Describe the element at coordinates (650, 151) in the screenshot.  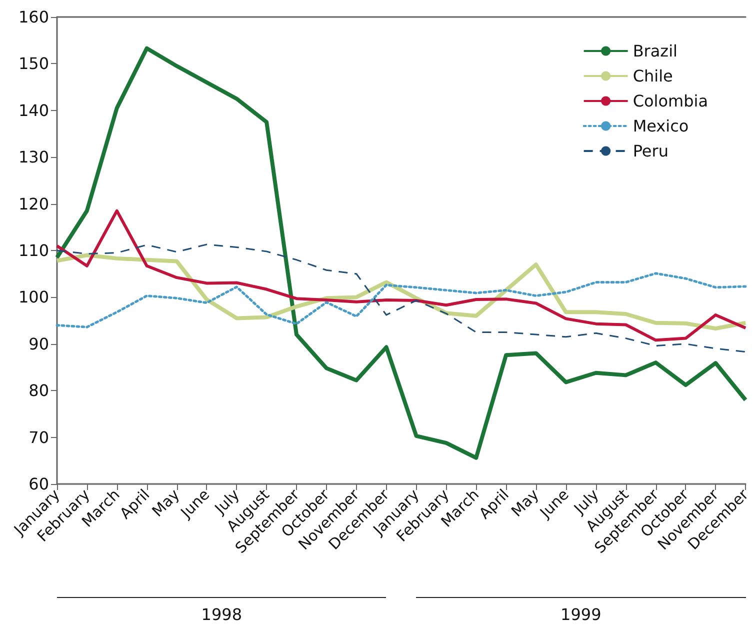
I see `legend-label: Peru` at that location.